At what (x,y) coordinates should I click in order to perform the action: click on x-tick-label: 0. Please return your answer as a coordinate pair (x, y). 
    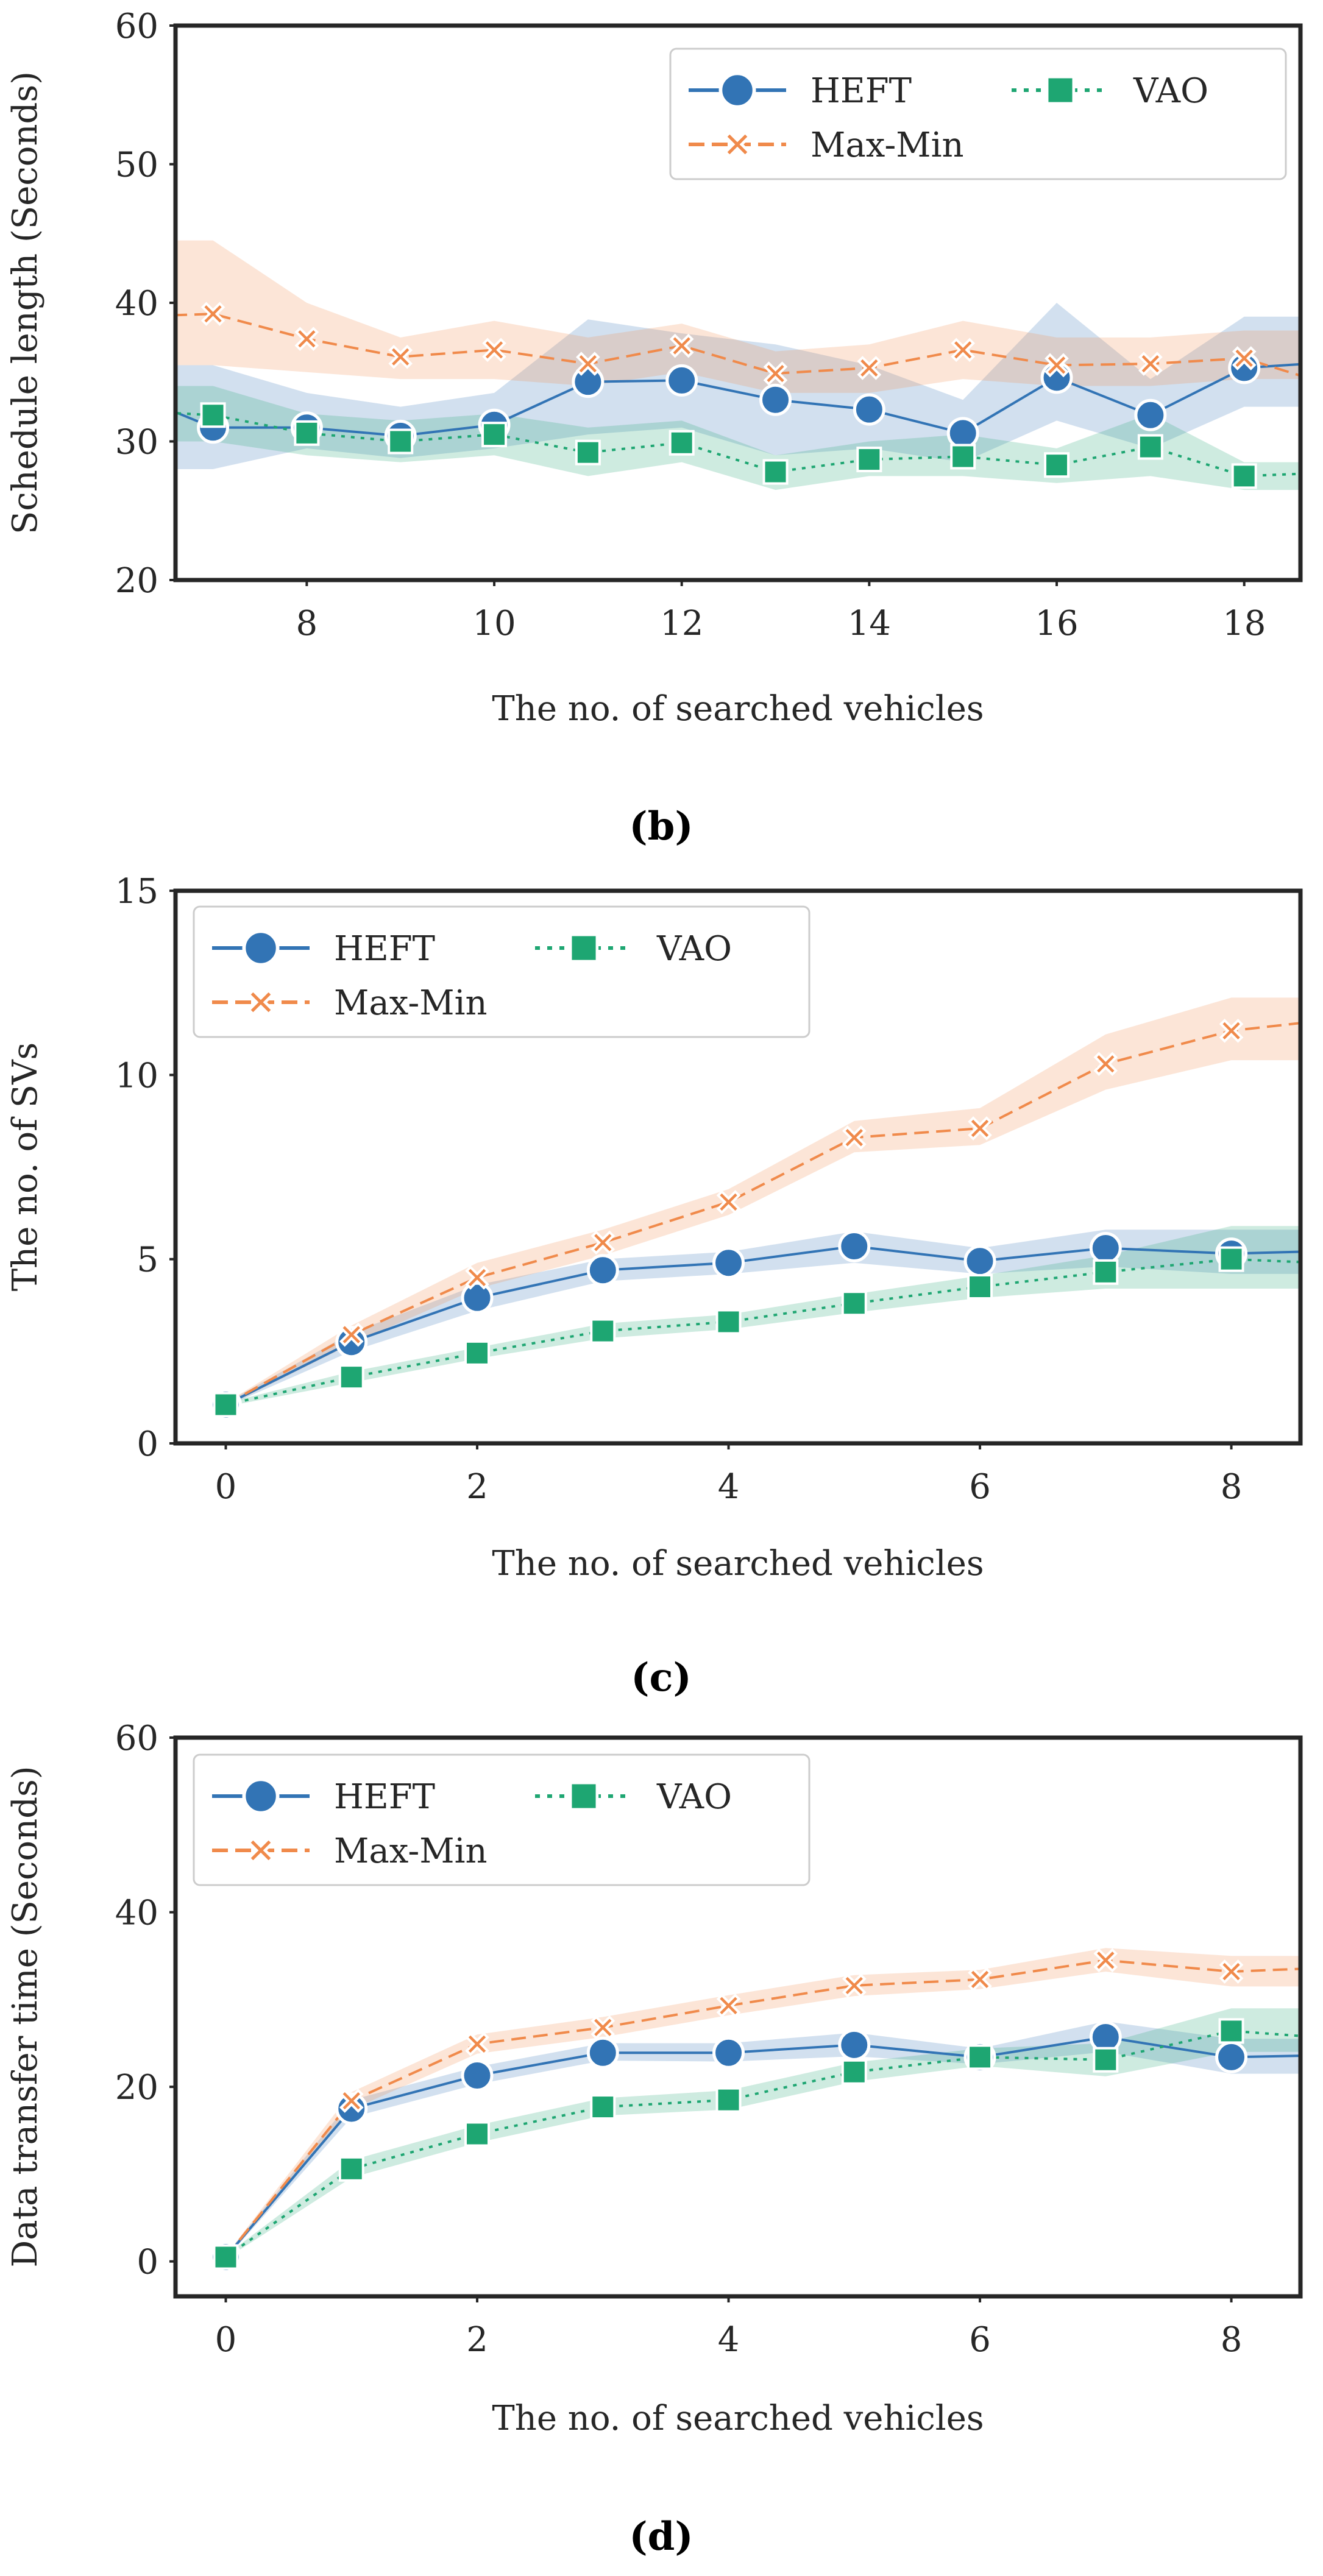
    Looking at the image, I should click on (226, 1487).